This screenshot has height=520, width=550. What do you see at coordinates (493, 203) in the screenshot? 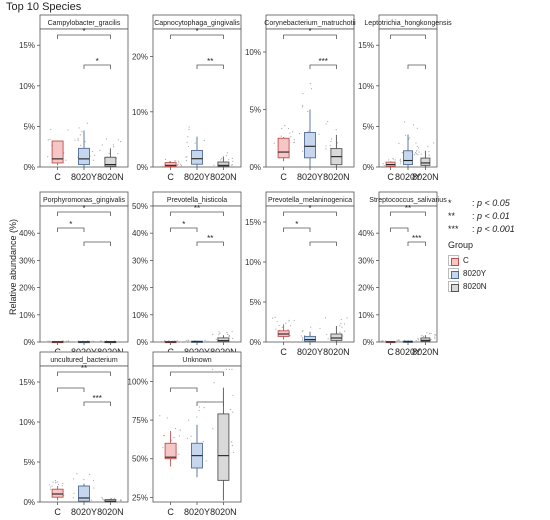
I see `significance-label: p < 0.05` at bounding box center [493, 203].